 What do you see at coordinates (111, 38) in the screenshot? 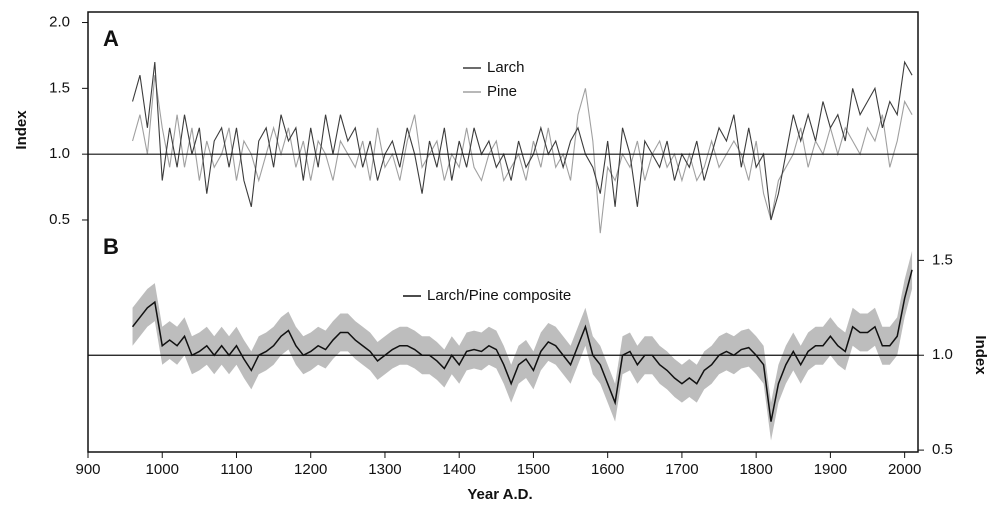
I see `panel-label: A` at bounding box center [111, 38].